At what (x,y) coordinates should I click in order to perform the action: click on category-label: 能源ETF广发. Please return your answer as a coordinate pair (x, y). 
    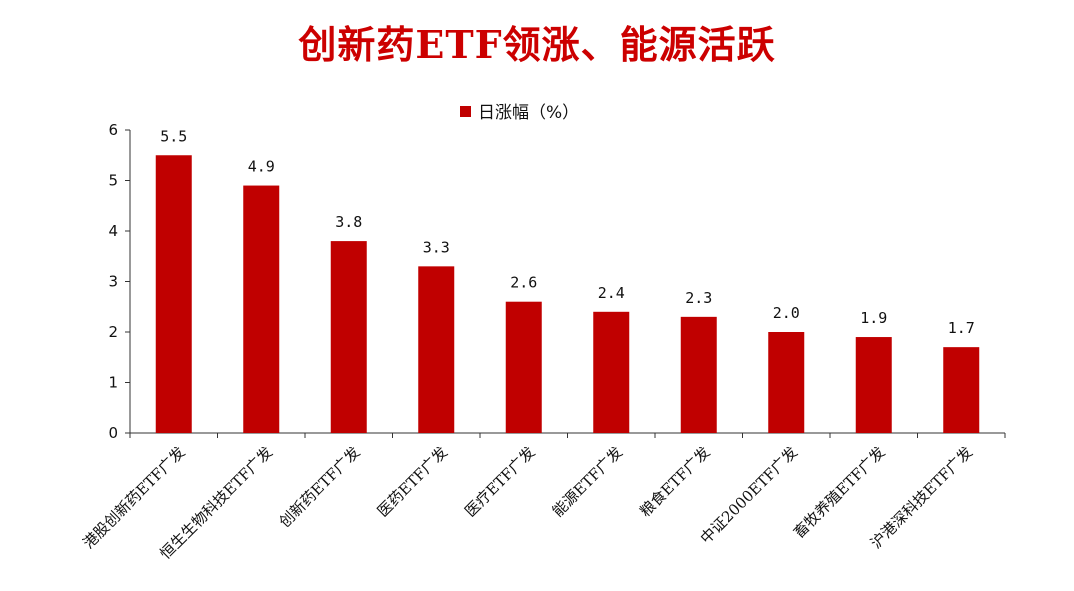
    Looking at the image, I should click on (587, 481).